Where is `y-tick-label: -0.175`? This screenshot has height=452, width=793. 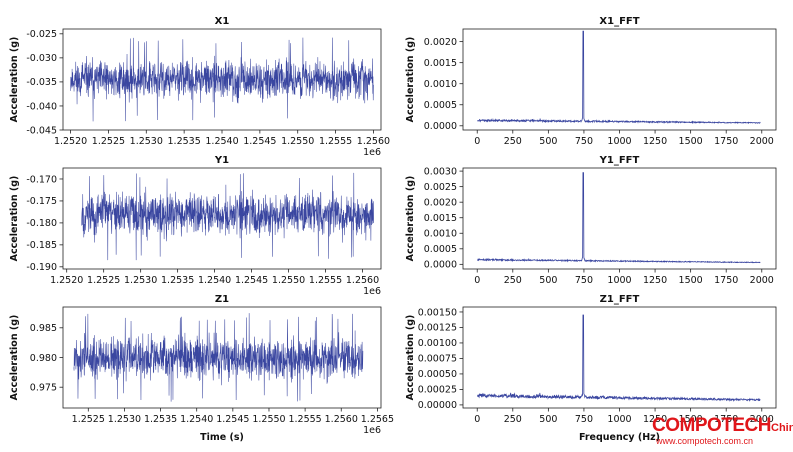
y-tick-label: -0.175 is located at coordinates (41, 201).